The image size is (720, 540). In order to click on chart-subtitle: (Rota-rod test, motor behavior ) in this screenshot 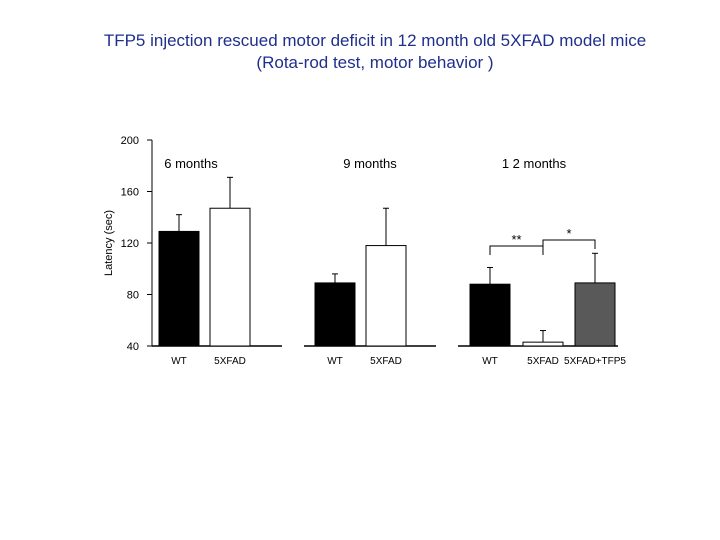, I will do `click(375, 62)`.